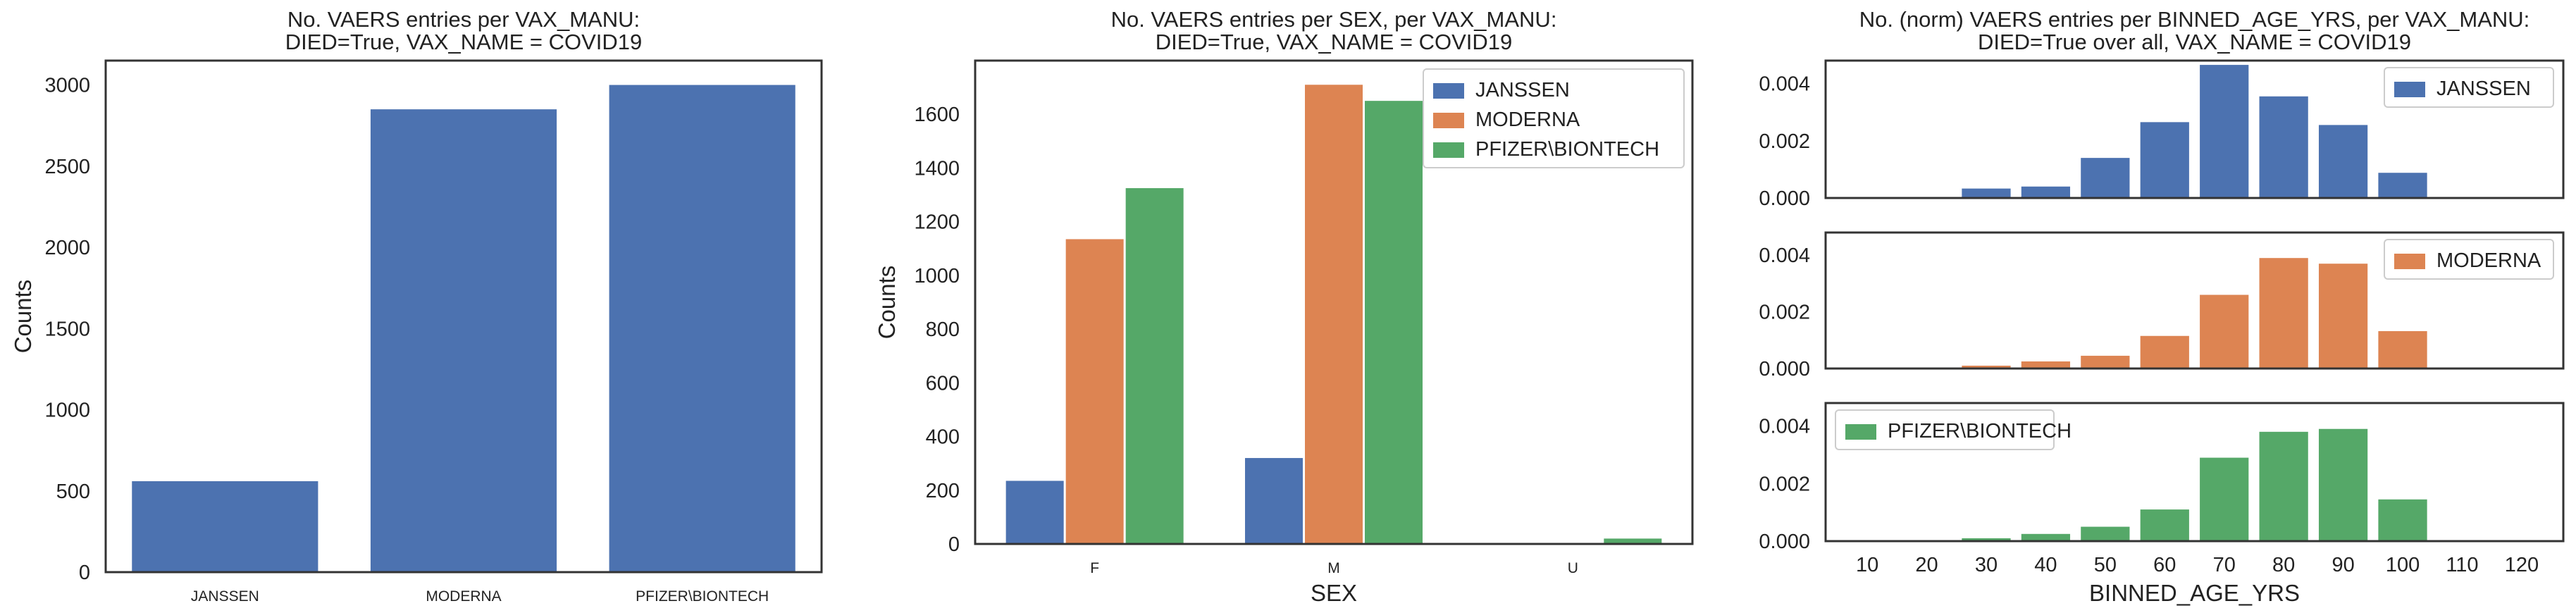 The height and width of the screenshot is (613, 2576). Describe the element at coordinates (1333, 568) in the screenshot. I see `x-tick-label: M` at that location.